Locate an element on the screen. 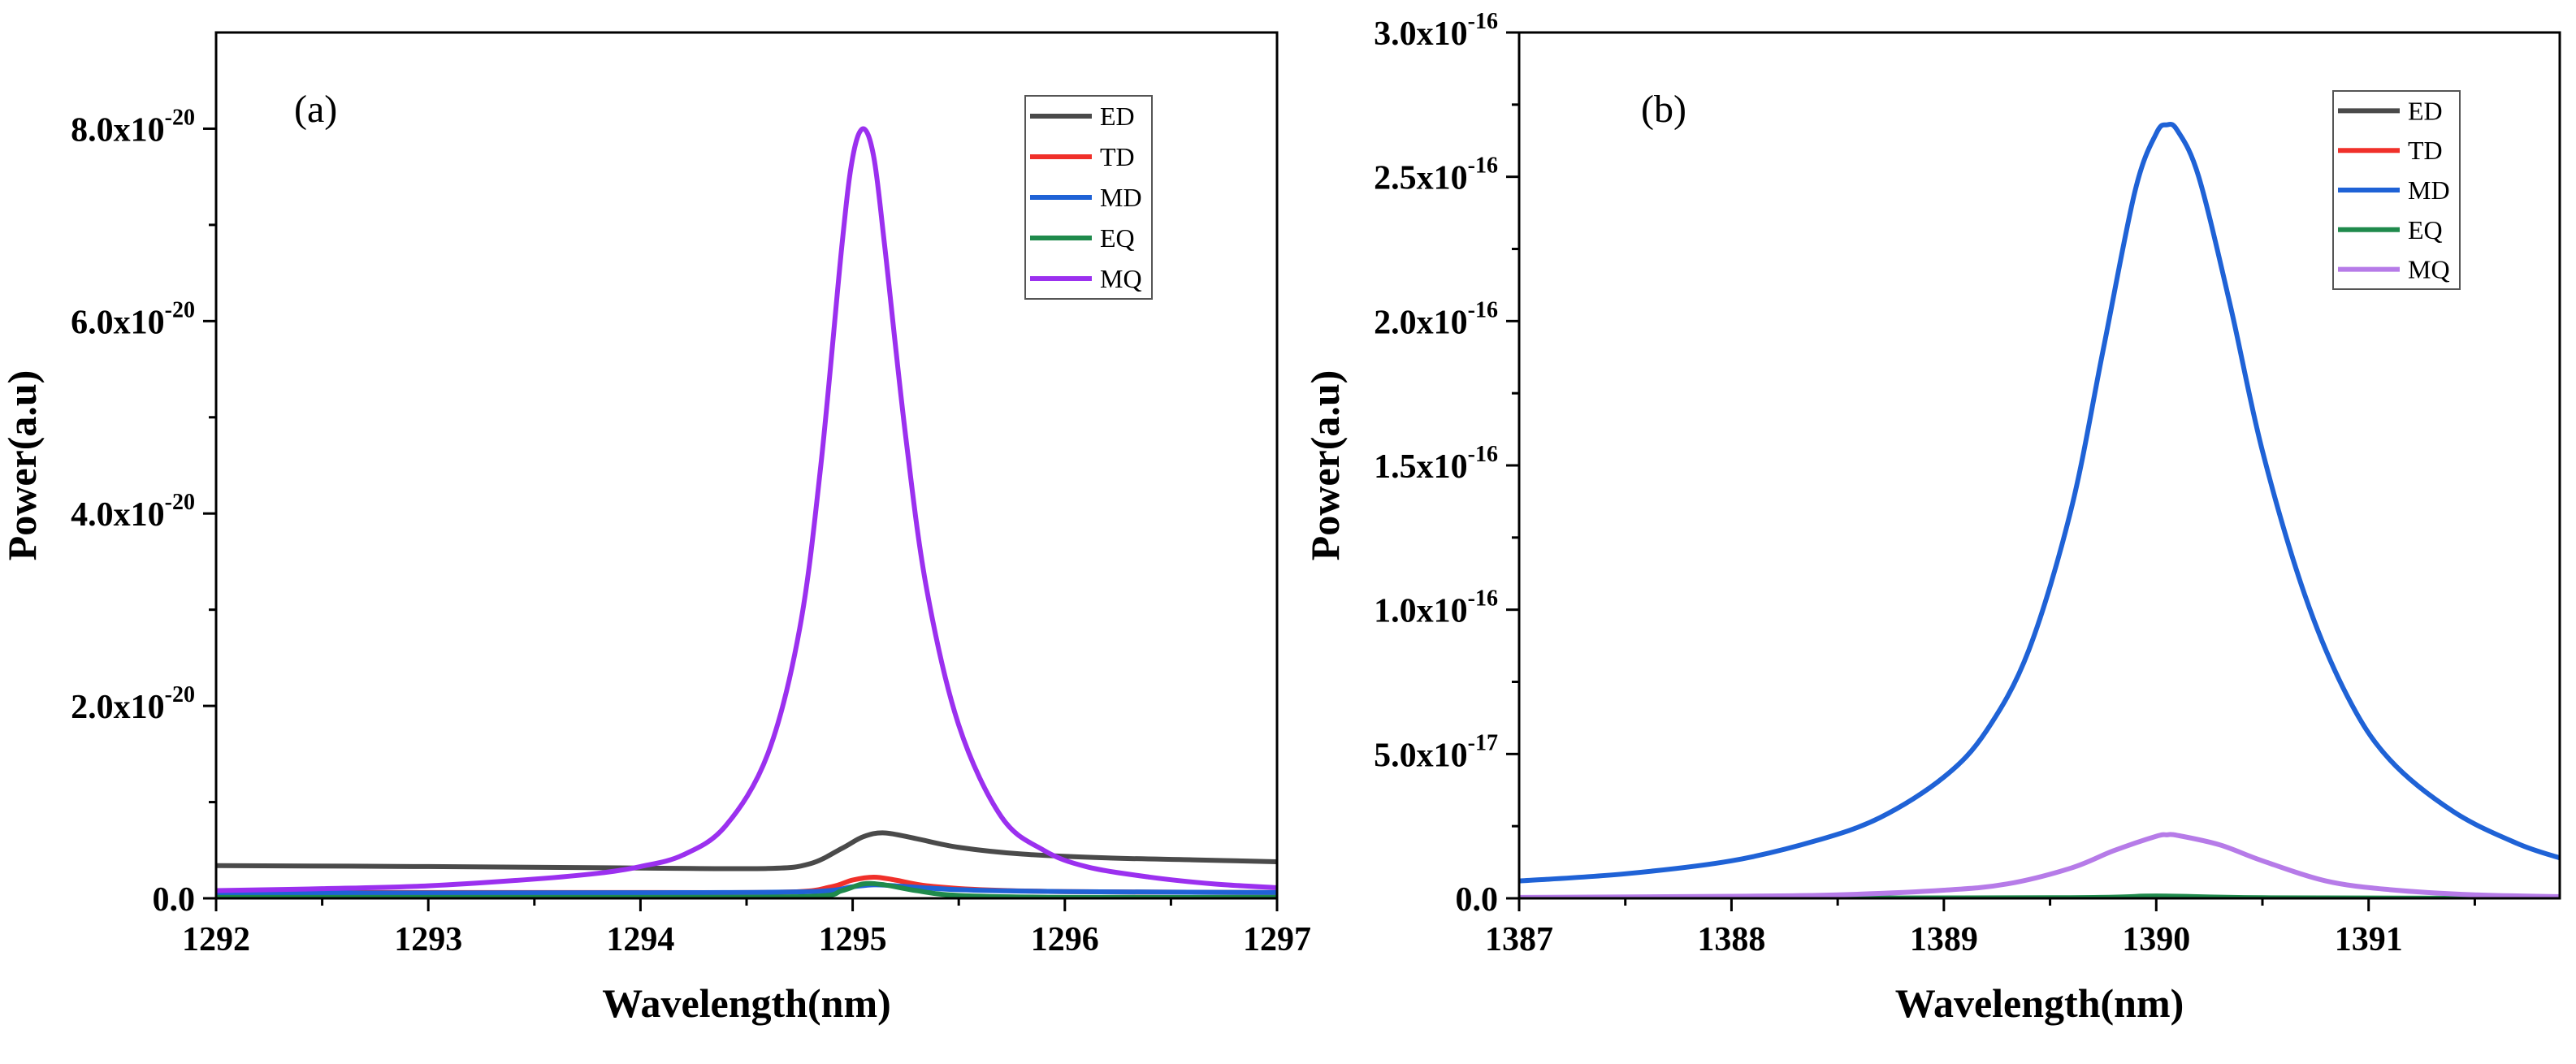 The height and width of the screenshot is (1064, 2576). panel-label: (a) is located at coordinates (315, 109).